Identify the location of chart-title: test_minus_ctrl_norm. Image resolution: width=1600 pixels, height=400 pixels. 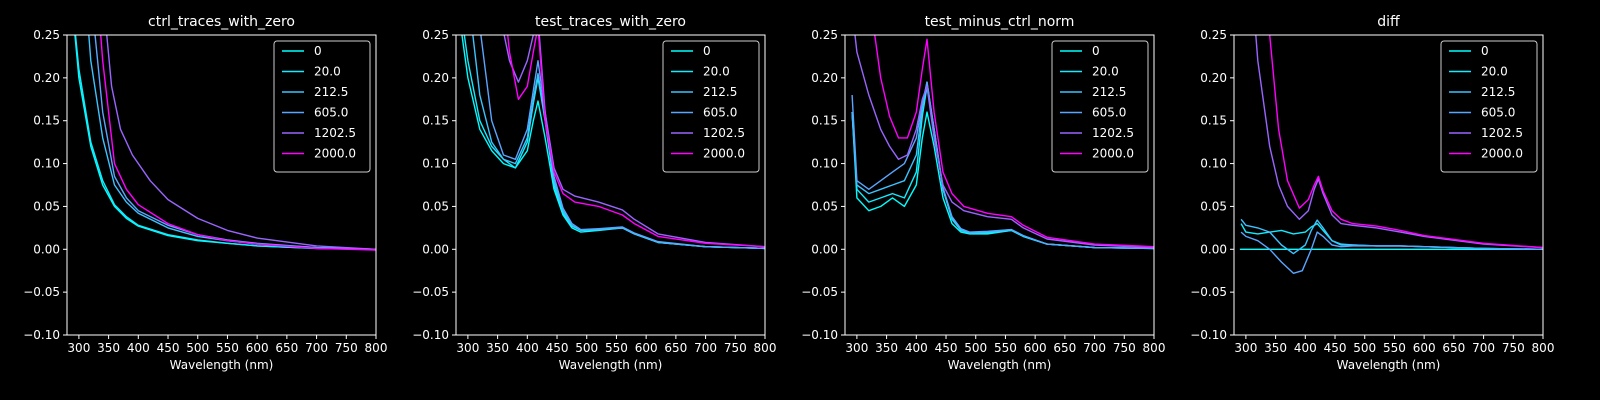
(1000, 22).